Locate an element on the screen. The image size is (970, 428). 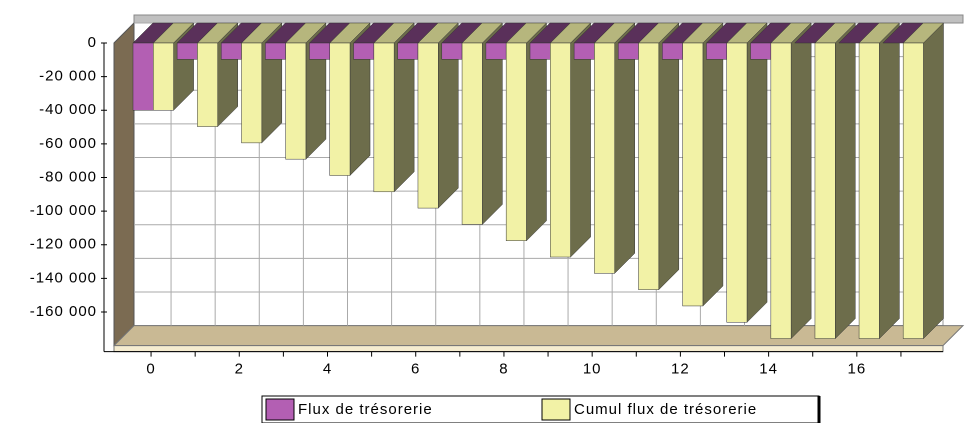
x-tick-label: 10 is located at coordinates (592, 369).